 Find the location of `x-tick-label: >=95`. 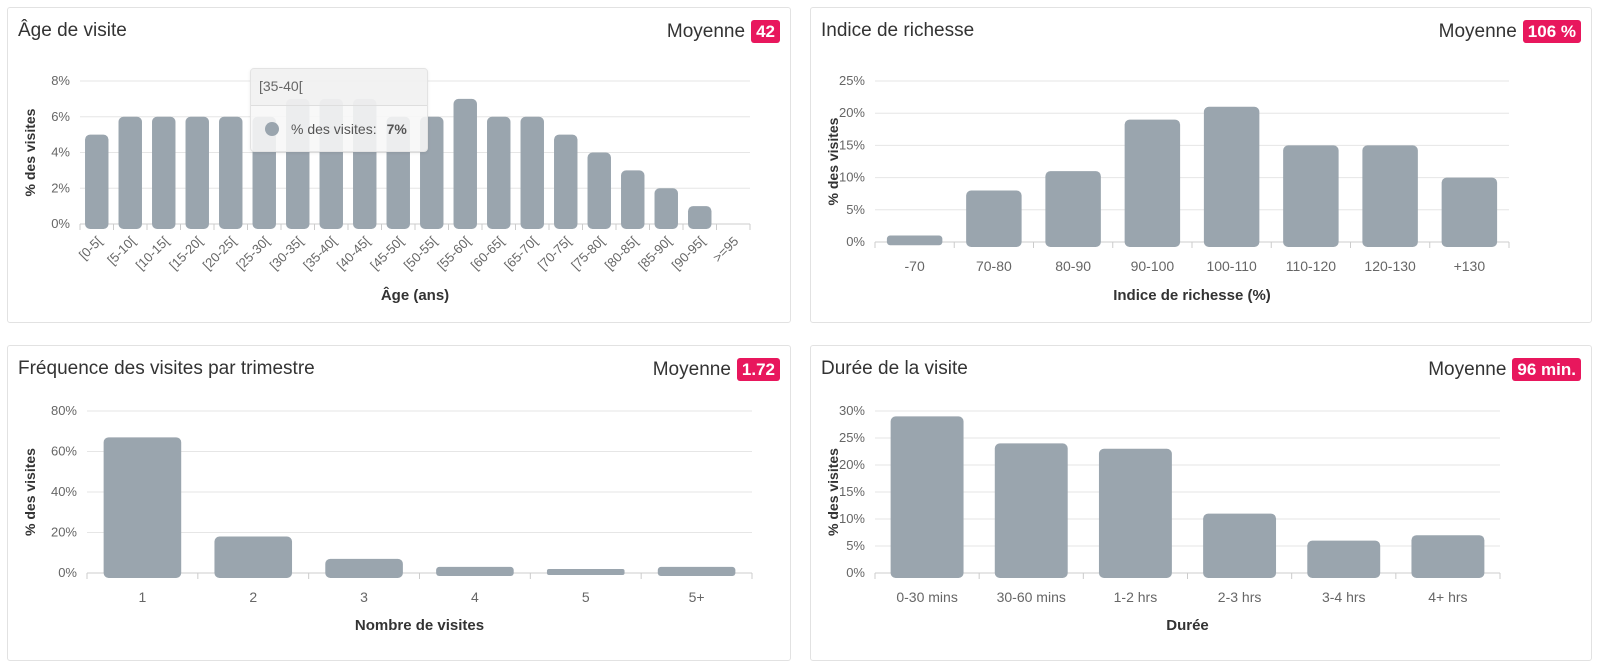

x-tick-label: >=95 is located at coordinates (726, 250).